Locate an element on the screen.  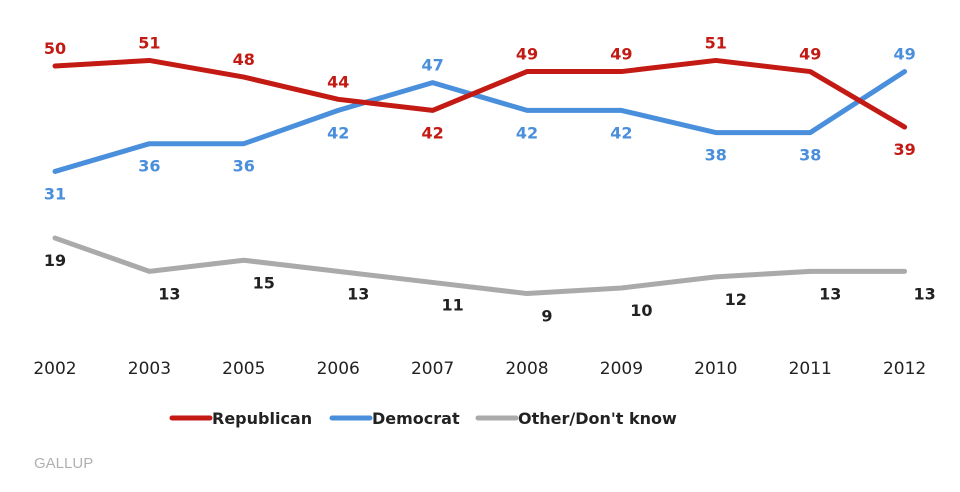
x-tick-label: 2005 is located at coordinates (243, 369).